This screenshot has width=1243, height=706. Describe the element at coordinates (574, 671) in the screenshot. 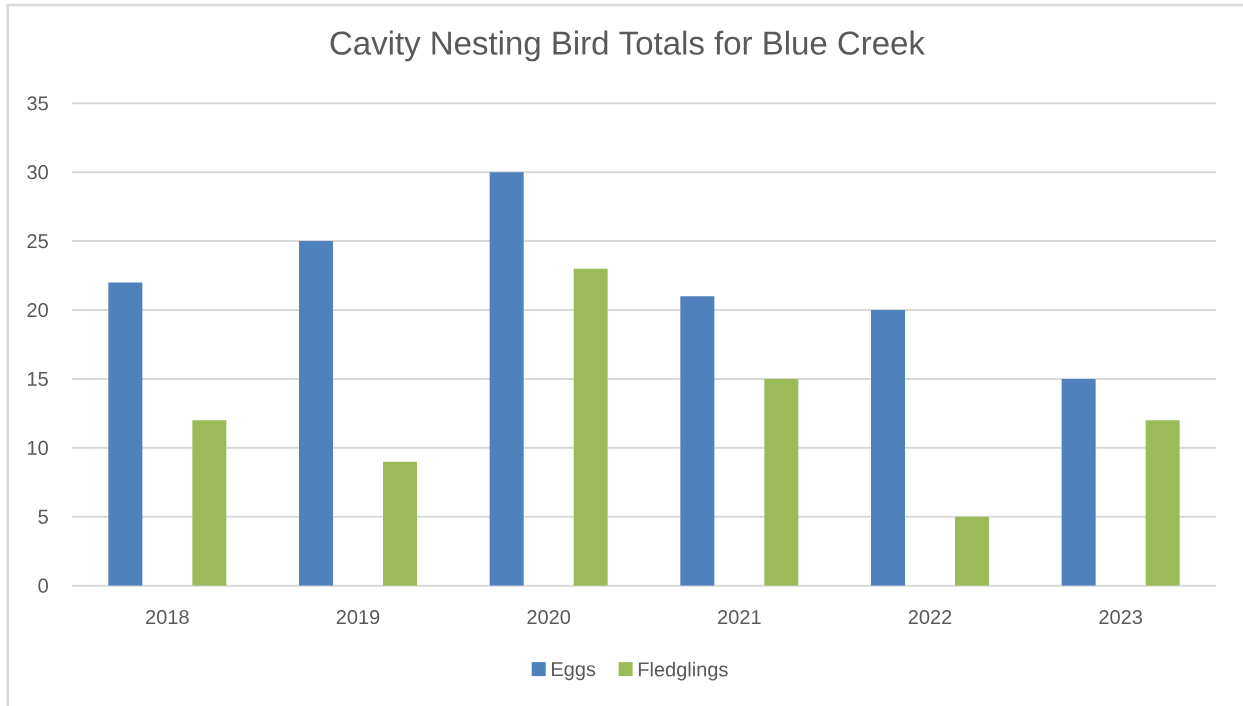

I see `legend-label: Eggs` at that location.